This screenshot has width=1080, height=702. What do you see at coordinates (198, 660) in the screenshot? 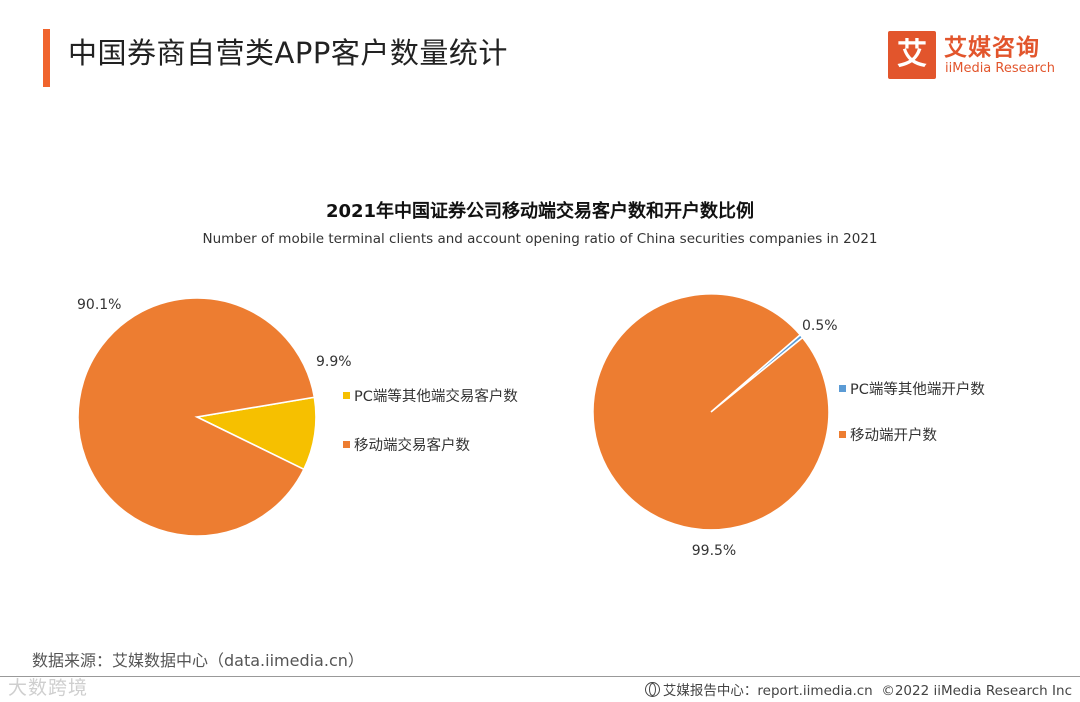
I see `data-source: 数据来源：艾媒数据中心（data.iimedia.cn）` at bounding box center [198, 660].